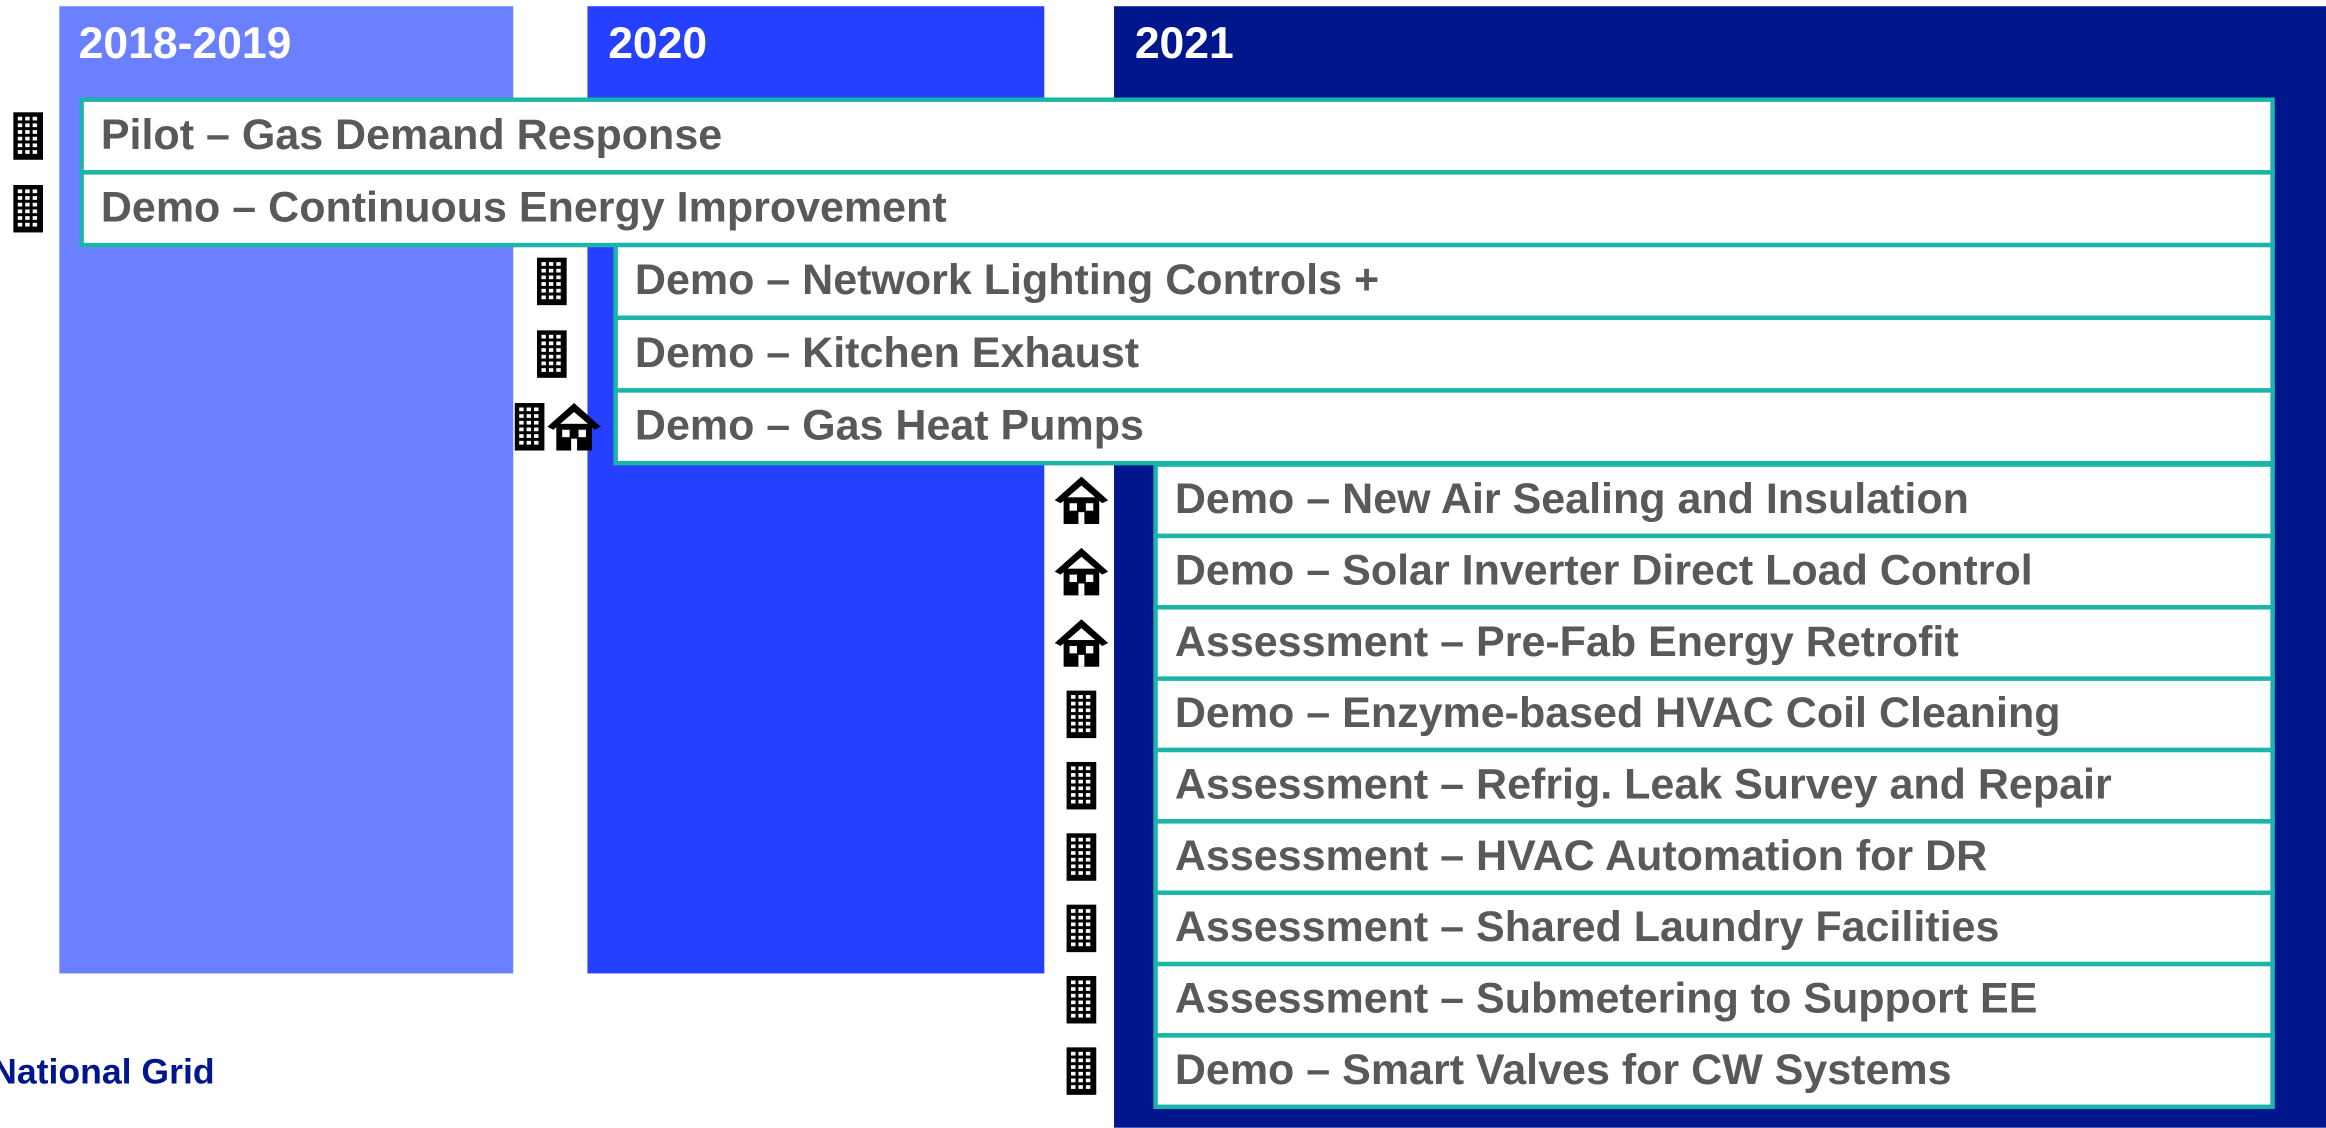  What do you see at coordinates (1081, 643) in the screenshot?
I see `house-icon` at bounding box center [1081, 643].